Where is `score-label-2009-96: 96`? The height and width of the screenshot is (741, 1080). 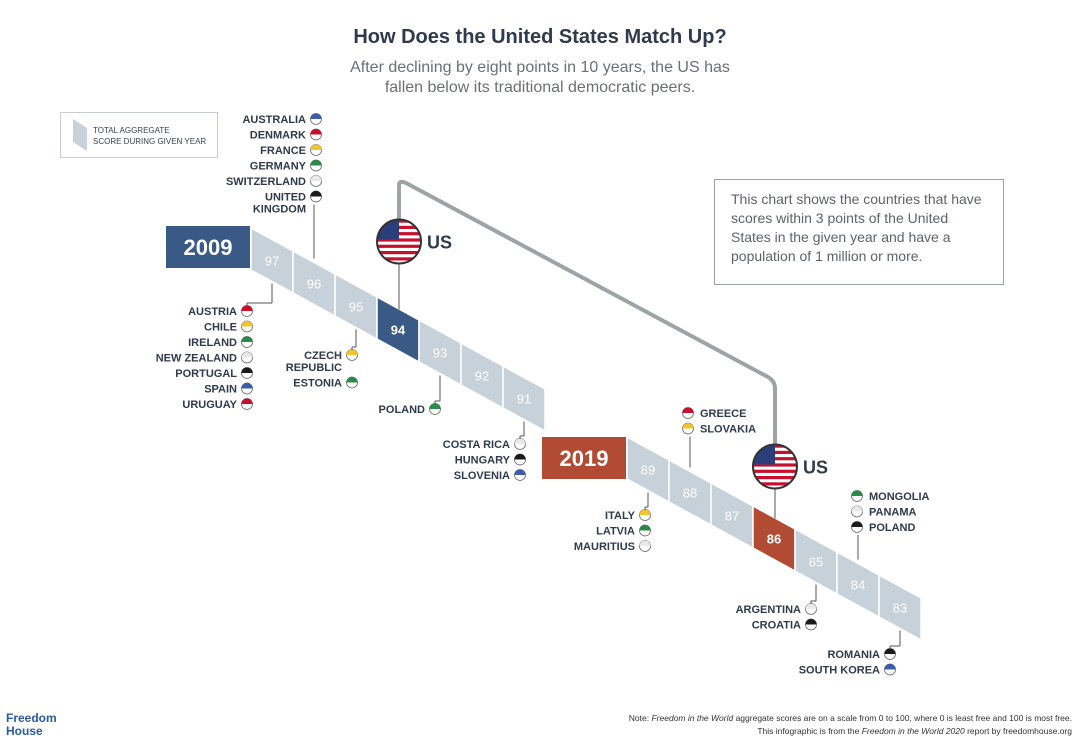
score-label-2009-96: 96 is located at coordinates (314, 284).